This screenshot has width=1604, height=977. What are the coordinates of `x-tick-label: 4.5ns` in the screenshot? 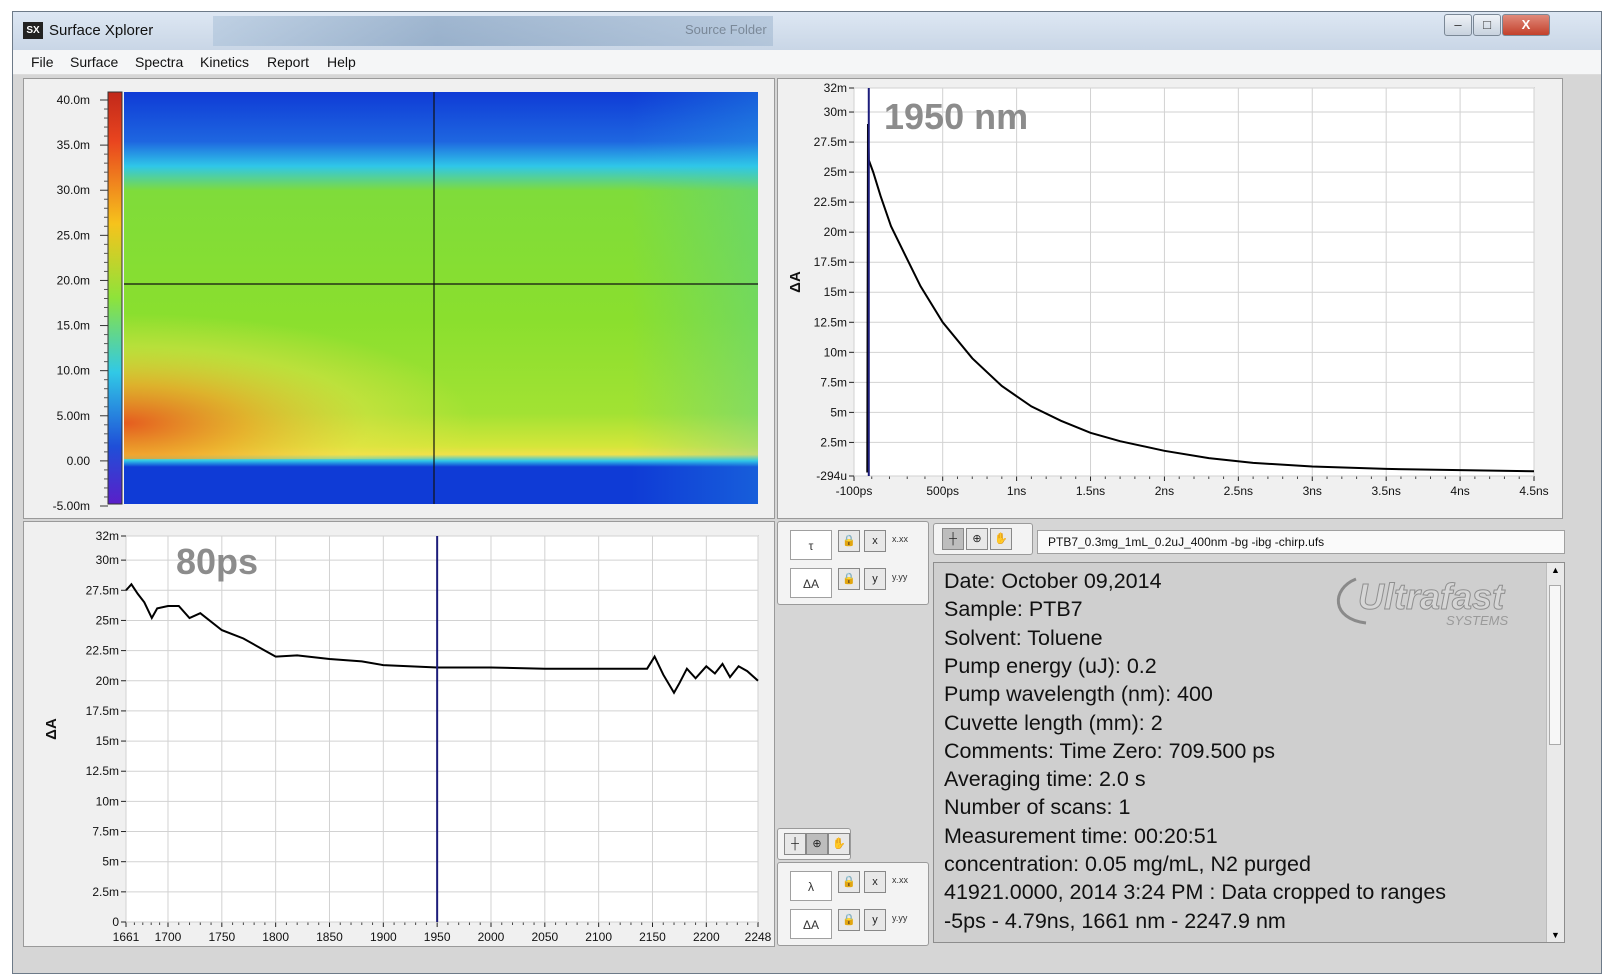 It's located at (1533, 491).